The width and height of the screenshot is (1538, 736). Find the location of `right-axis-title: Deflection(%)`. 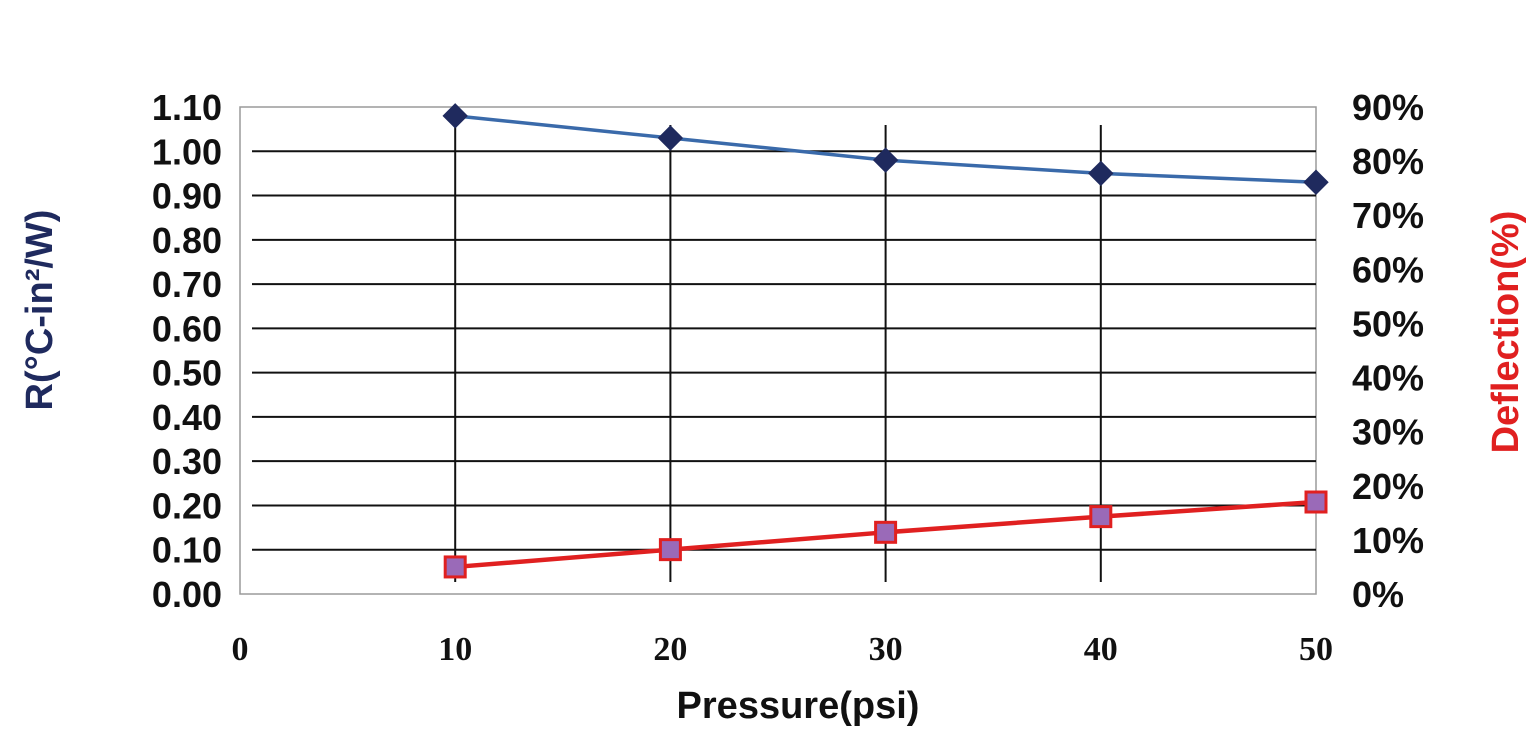

right-axis-title: Deflection(%) is located at coordinates (1506, 332).